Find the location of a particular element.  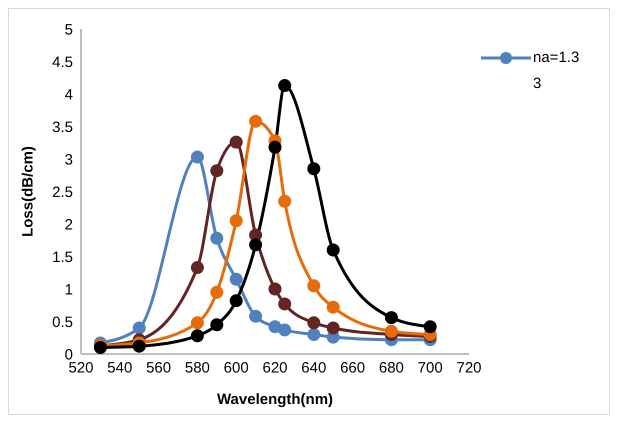

x-tick-label: 580 is located at coordinates (197, 368).